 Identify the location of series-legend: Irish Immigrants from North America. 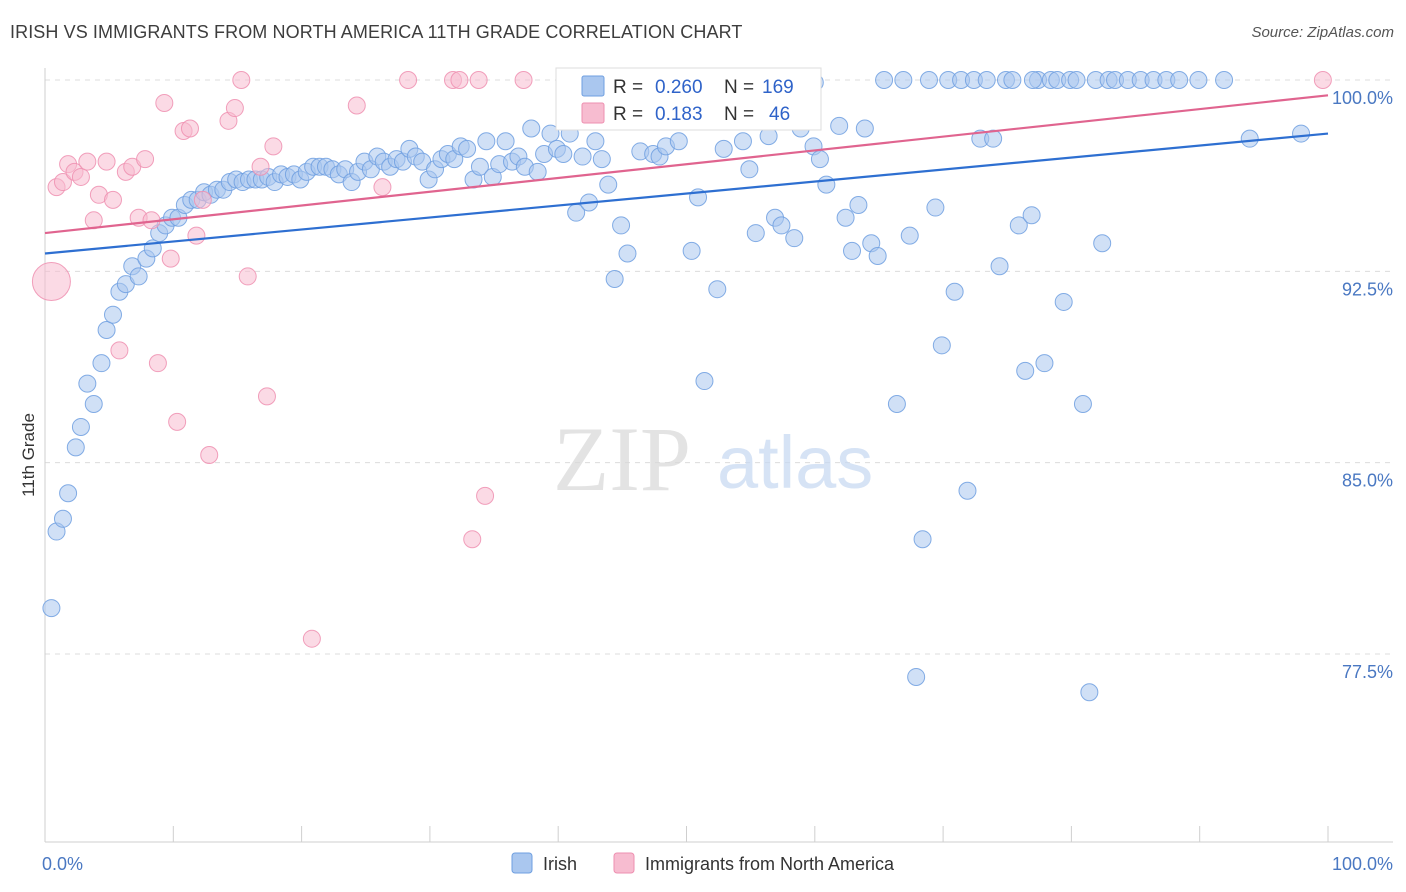
(703, 863).